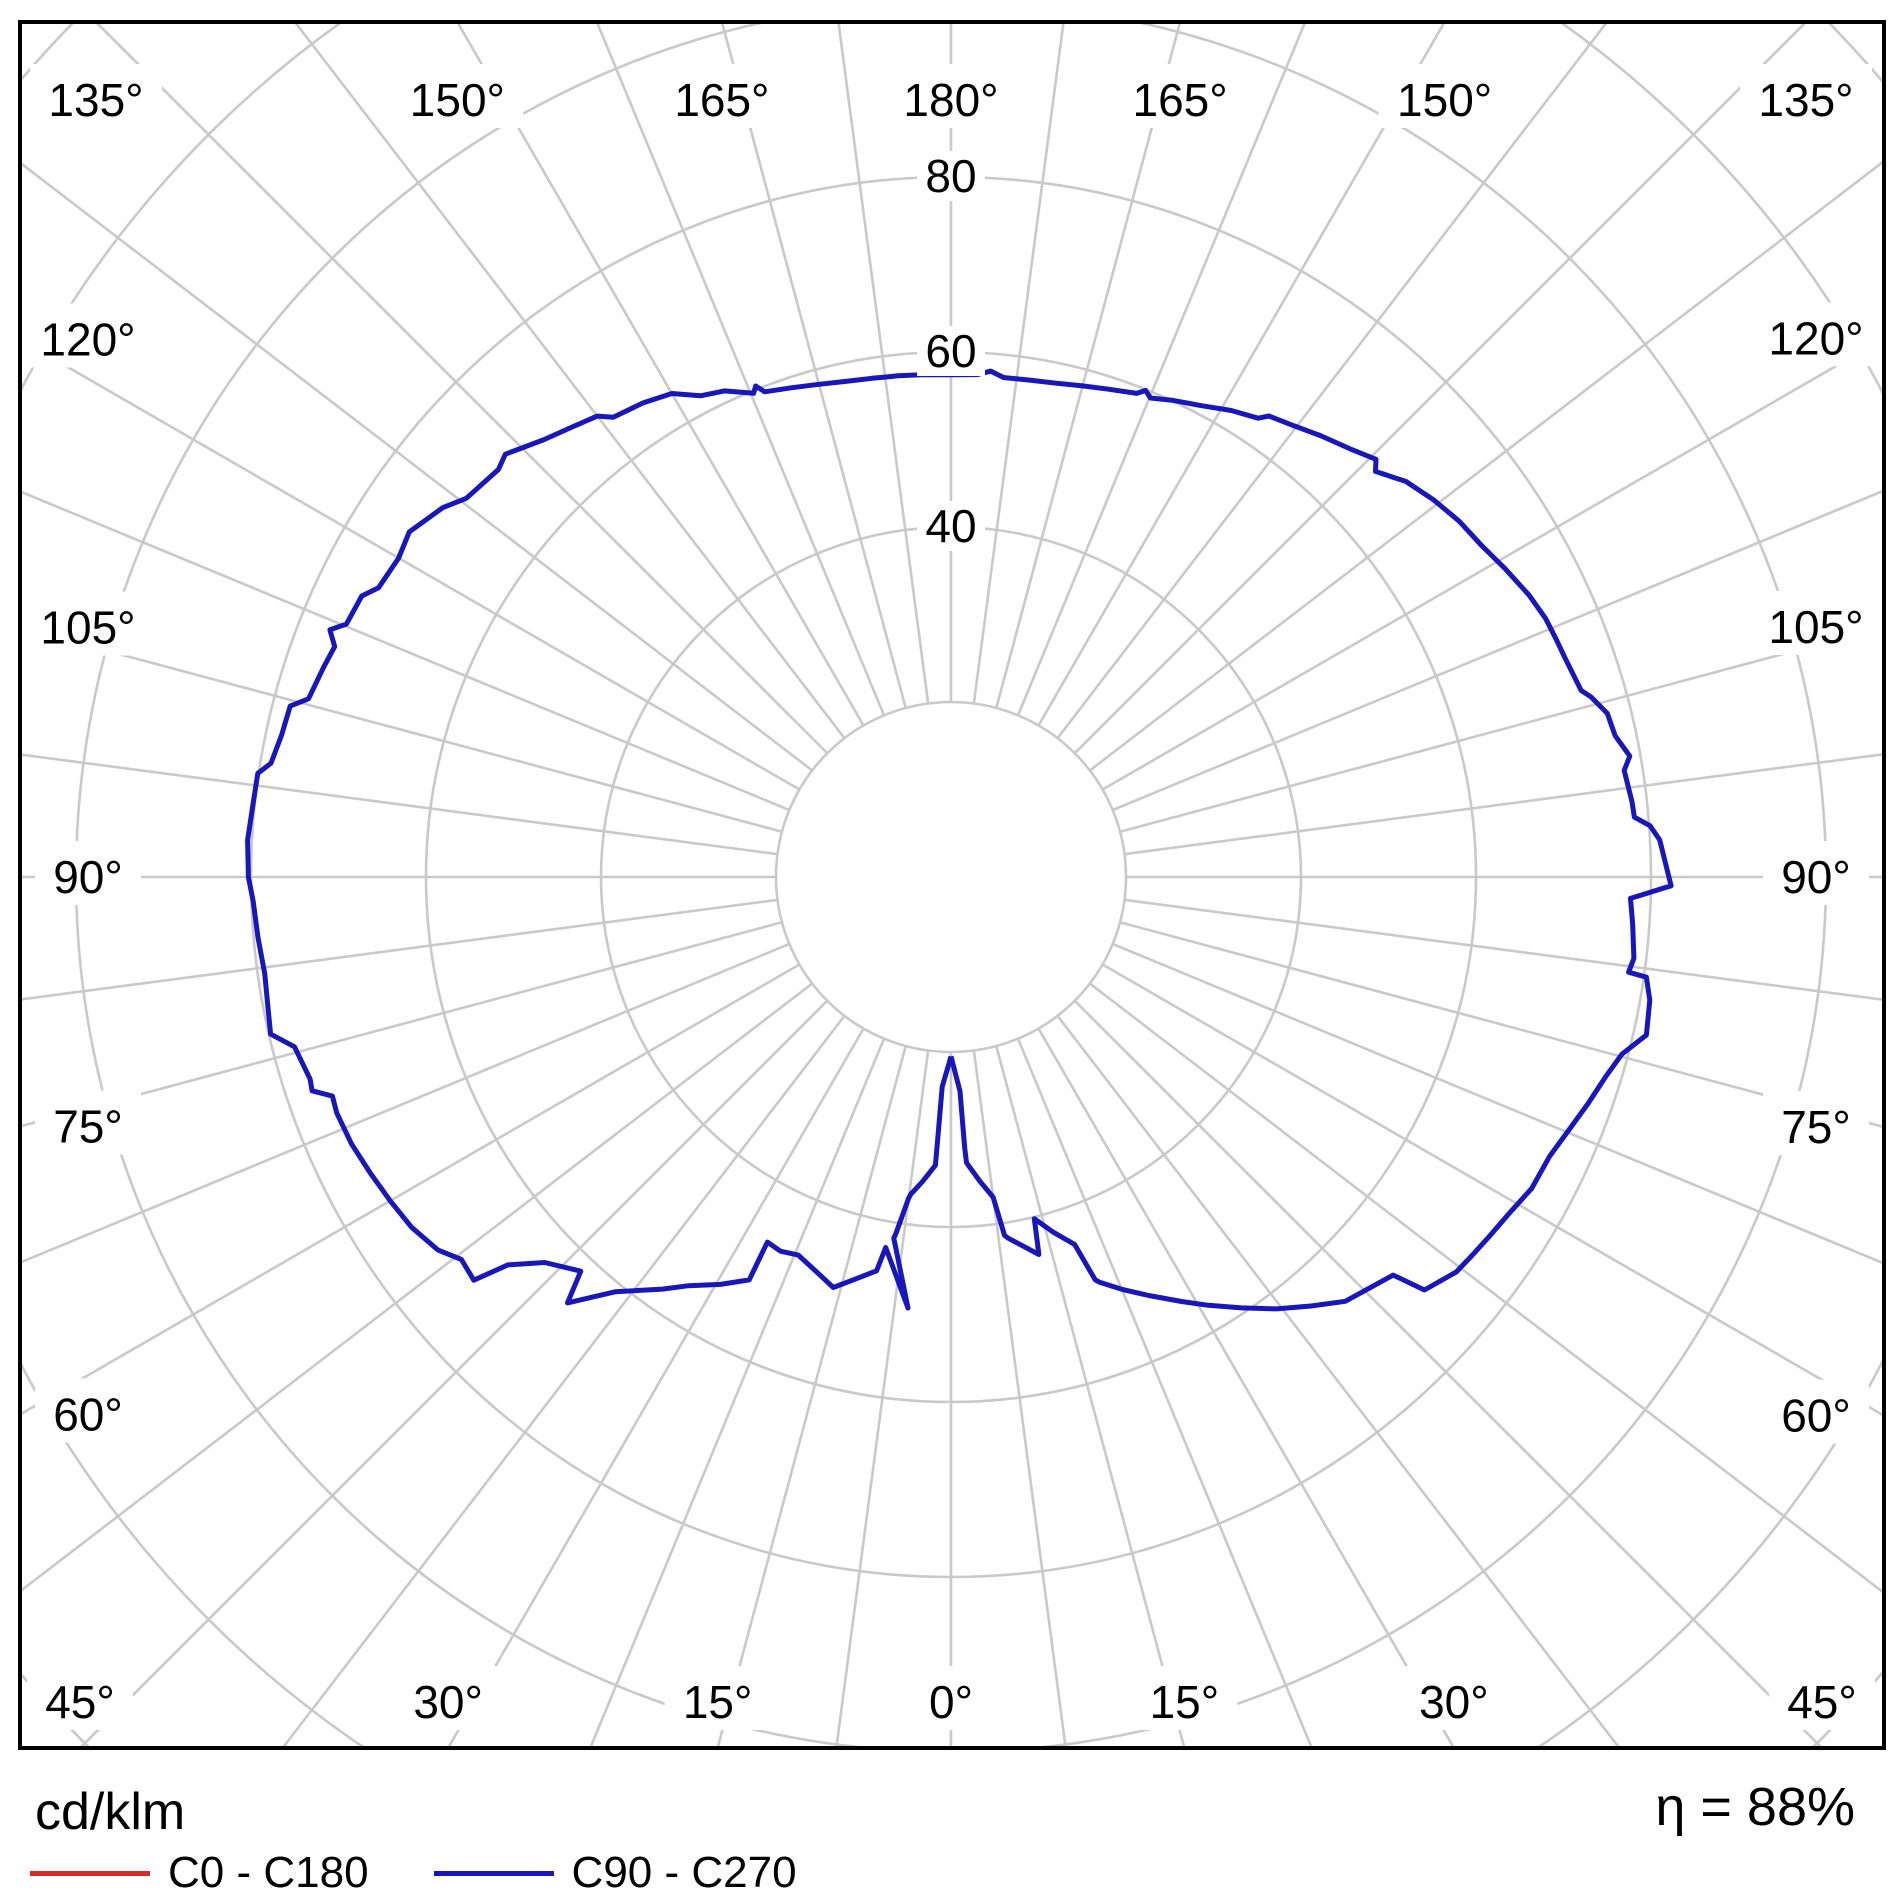  What do you see at coordinates (268, 1872) in the screenshot?
I see `legend-label-c0-c180: C0 - C180` at bounding box center [268, 1872].